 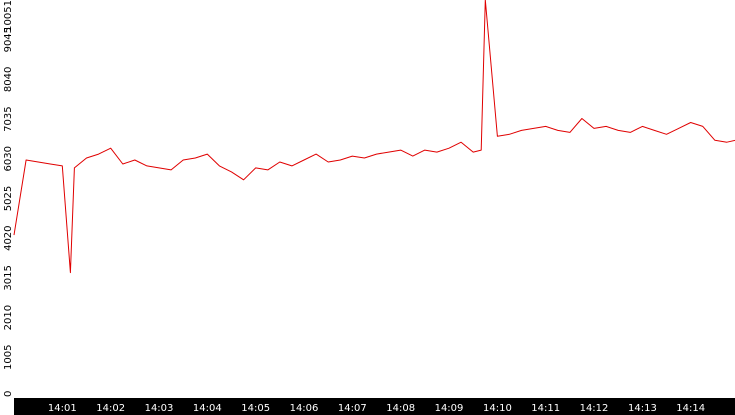 I want to click on x-axis-bar, so click(x=374, y=406).